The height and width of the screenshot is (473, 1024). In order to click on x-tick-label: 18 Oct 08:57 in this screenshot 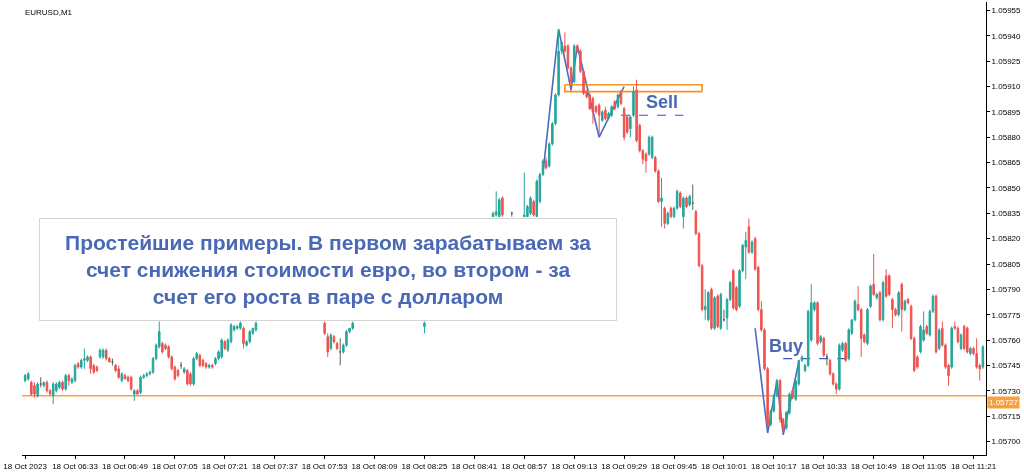, I will do `click(524, 466)`.